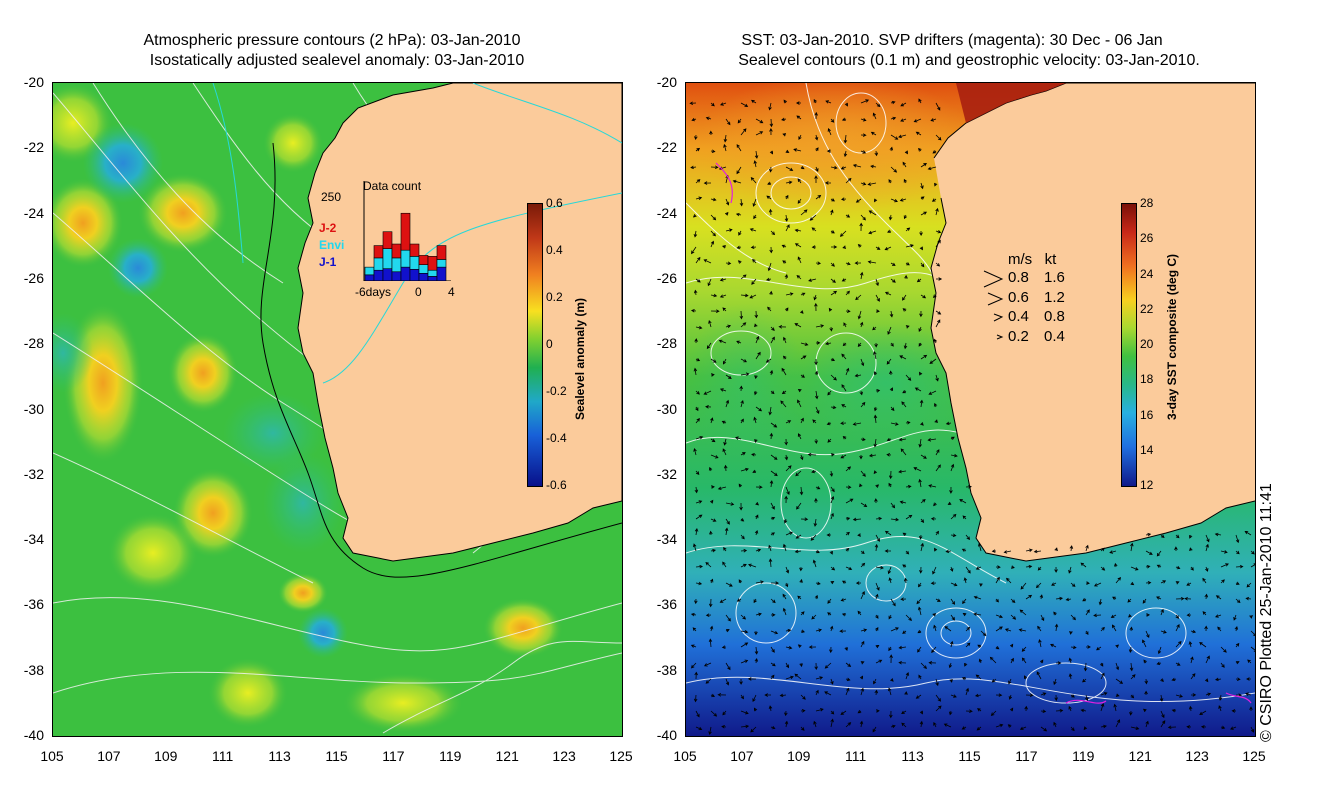  I want to click on velocity-legend-kt-3: 0.4, so click(1054, 336).